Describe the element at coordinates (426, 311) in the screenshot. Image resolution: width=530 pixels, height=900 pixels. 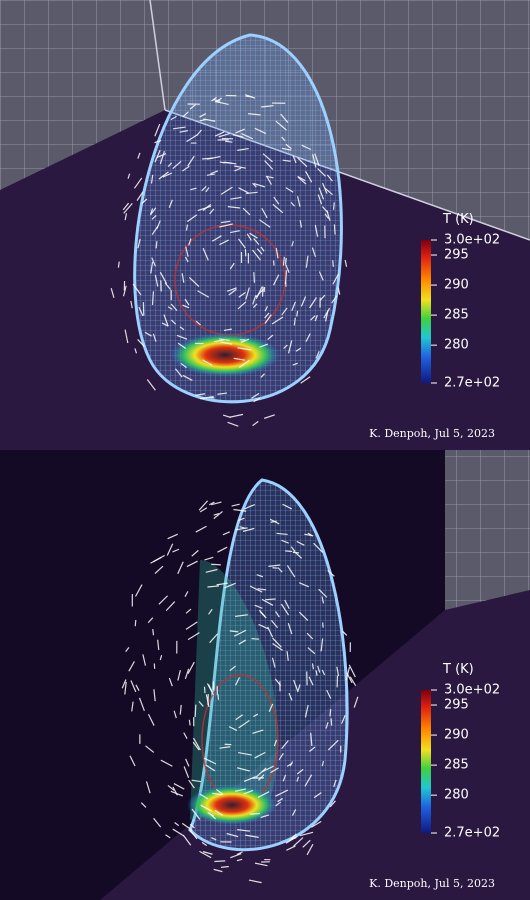
I see `colorbar` at that location.